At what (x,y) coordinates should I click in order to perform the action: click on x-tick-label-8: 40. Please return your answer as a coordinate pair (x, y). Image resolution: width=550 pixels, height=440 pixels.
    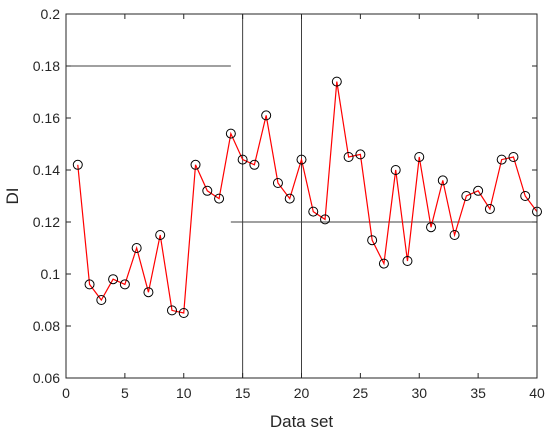
    Looking at the image, I should click on (537, 393).